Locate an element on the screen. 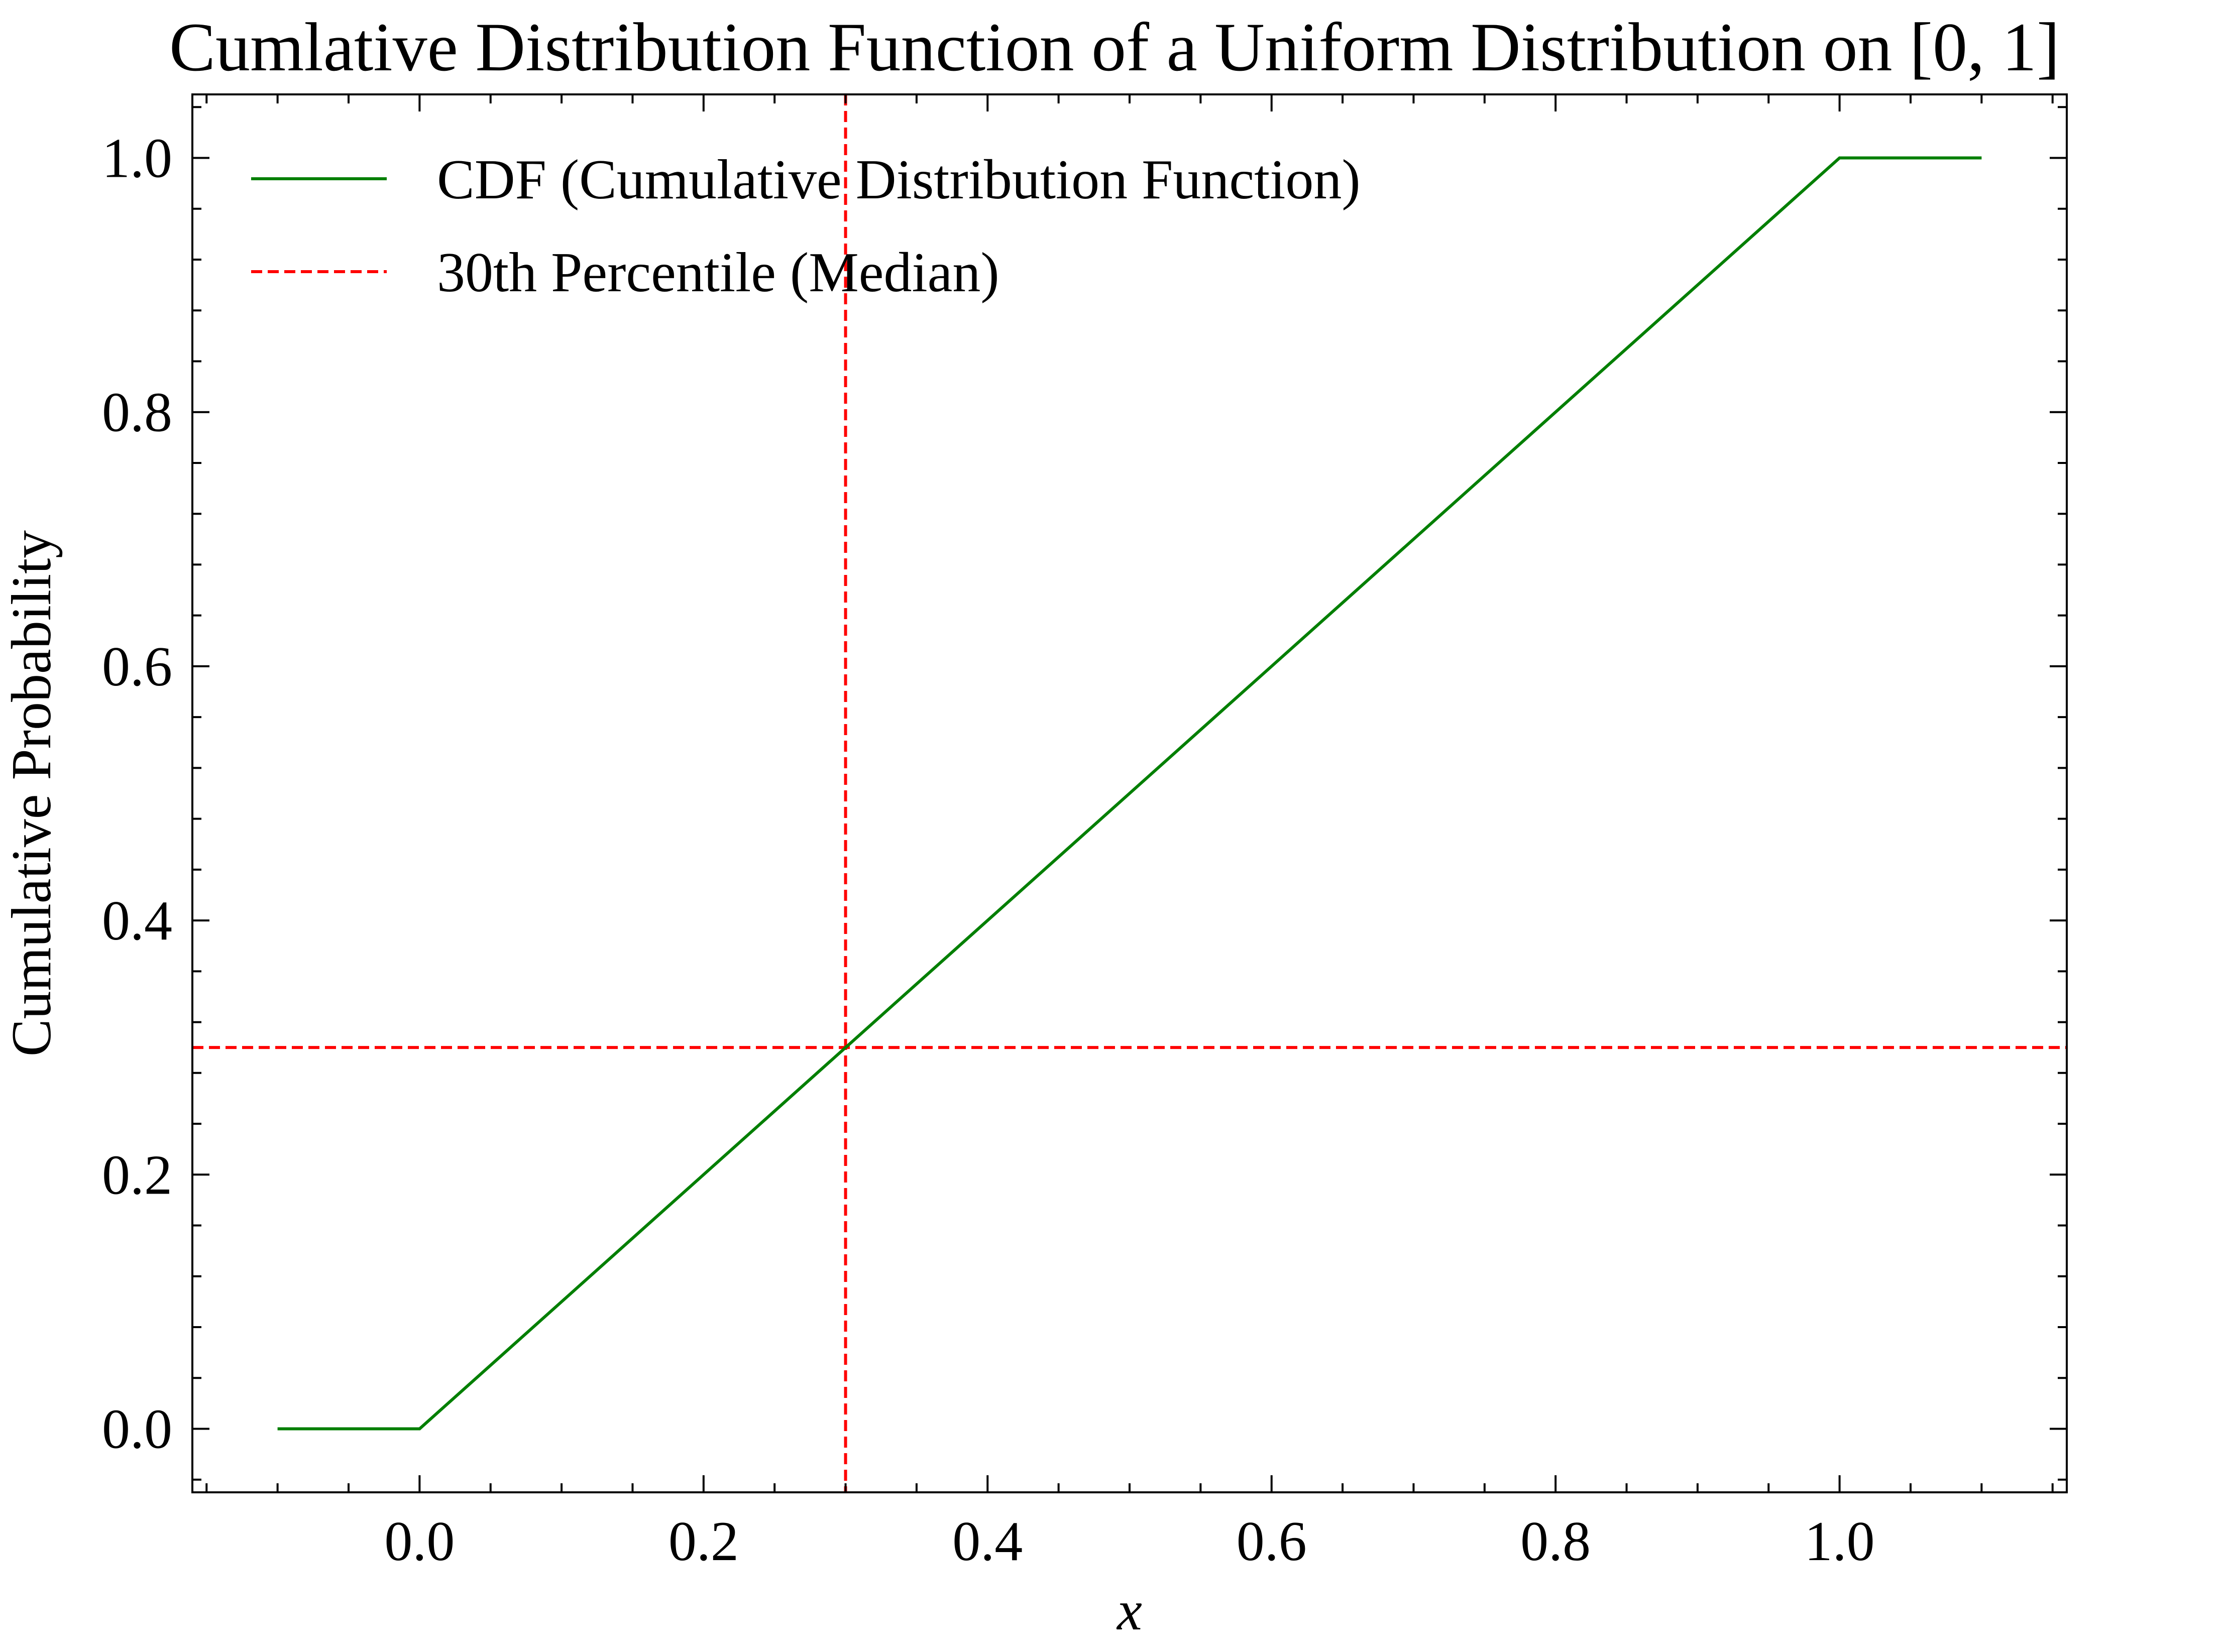 The image size is (2229, 1652). legend-label-cdf: CDF (Cumulative Distribution Function) is located at coordinates (899, 180).